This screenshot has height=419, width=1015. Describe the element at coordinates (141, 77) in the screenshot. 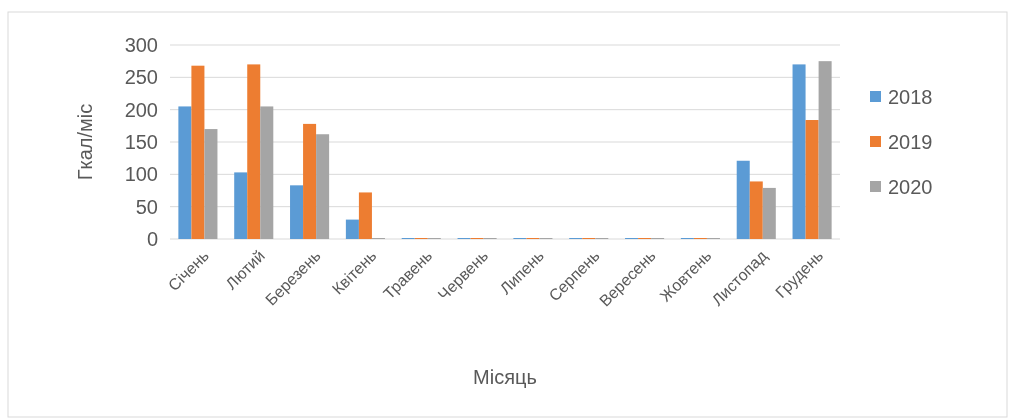

I see `y-tick-label: 250` at that location.